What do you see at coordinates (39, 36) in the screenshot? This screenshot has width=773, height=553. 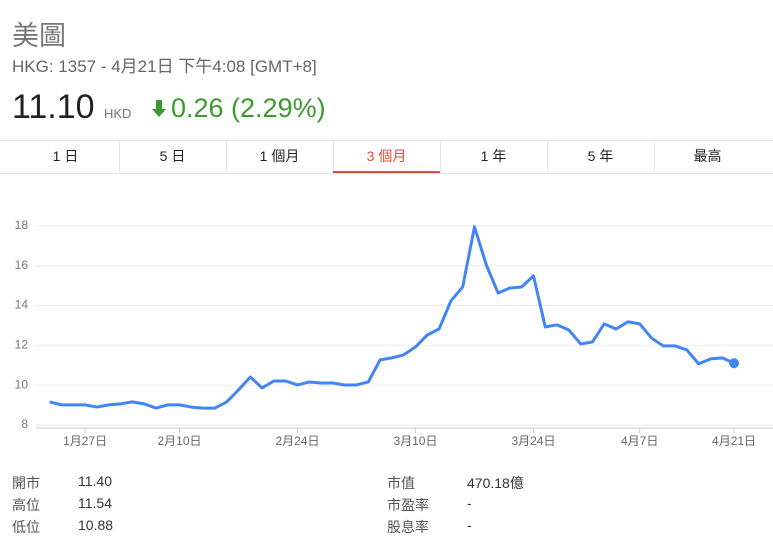 I see `stock-name: 美圖` at bounding box center [39, 36].